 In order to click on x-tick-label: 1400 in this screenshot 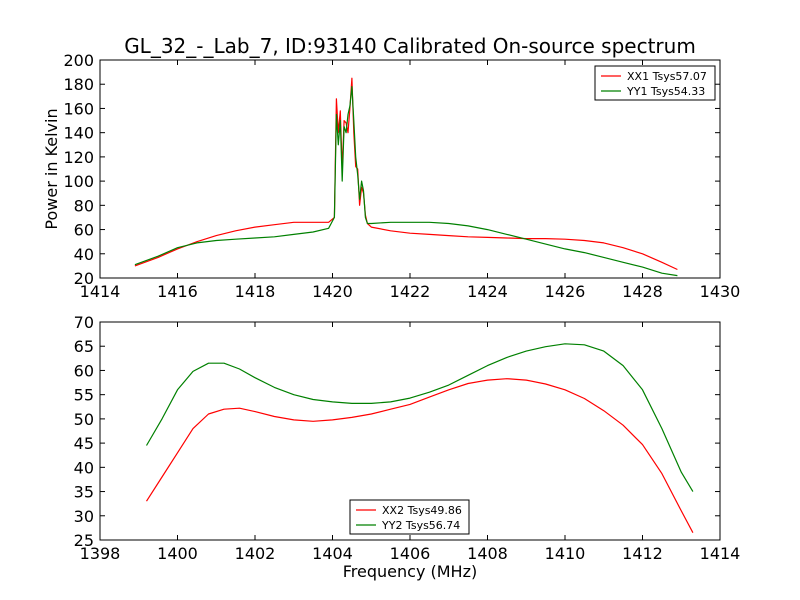, I will do `click(177, 553)`.